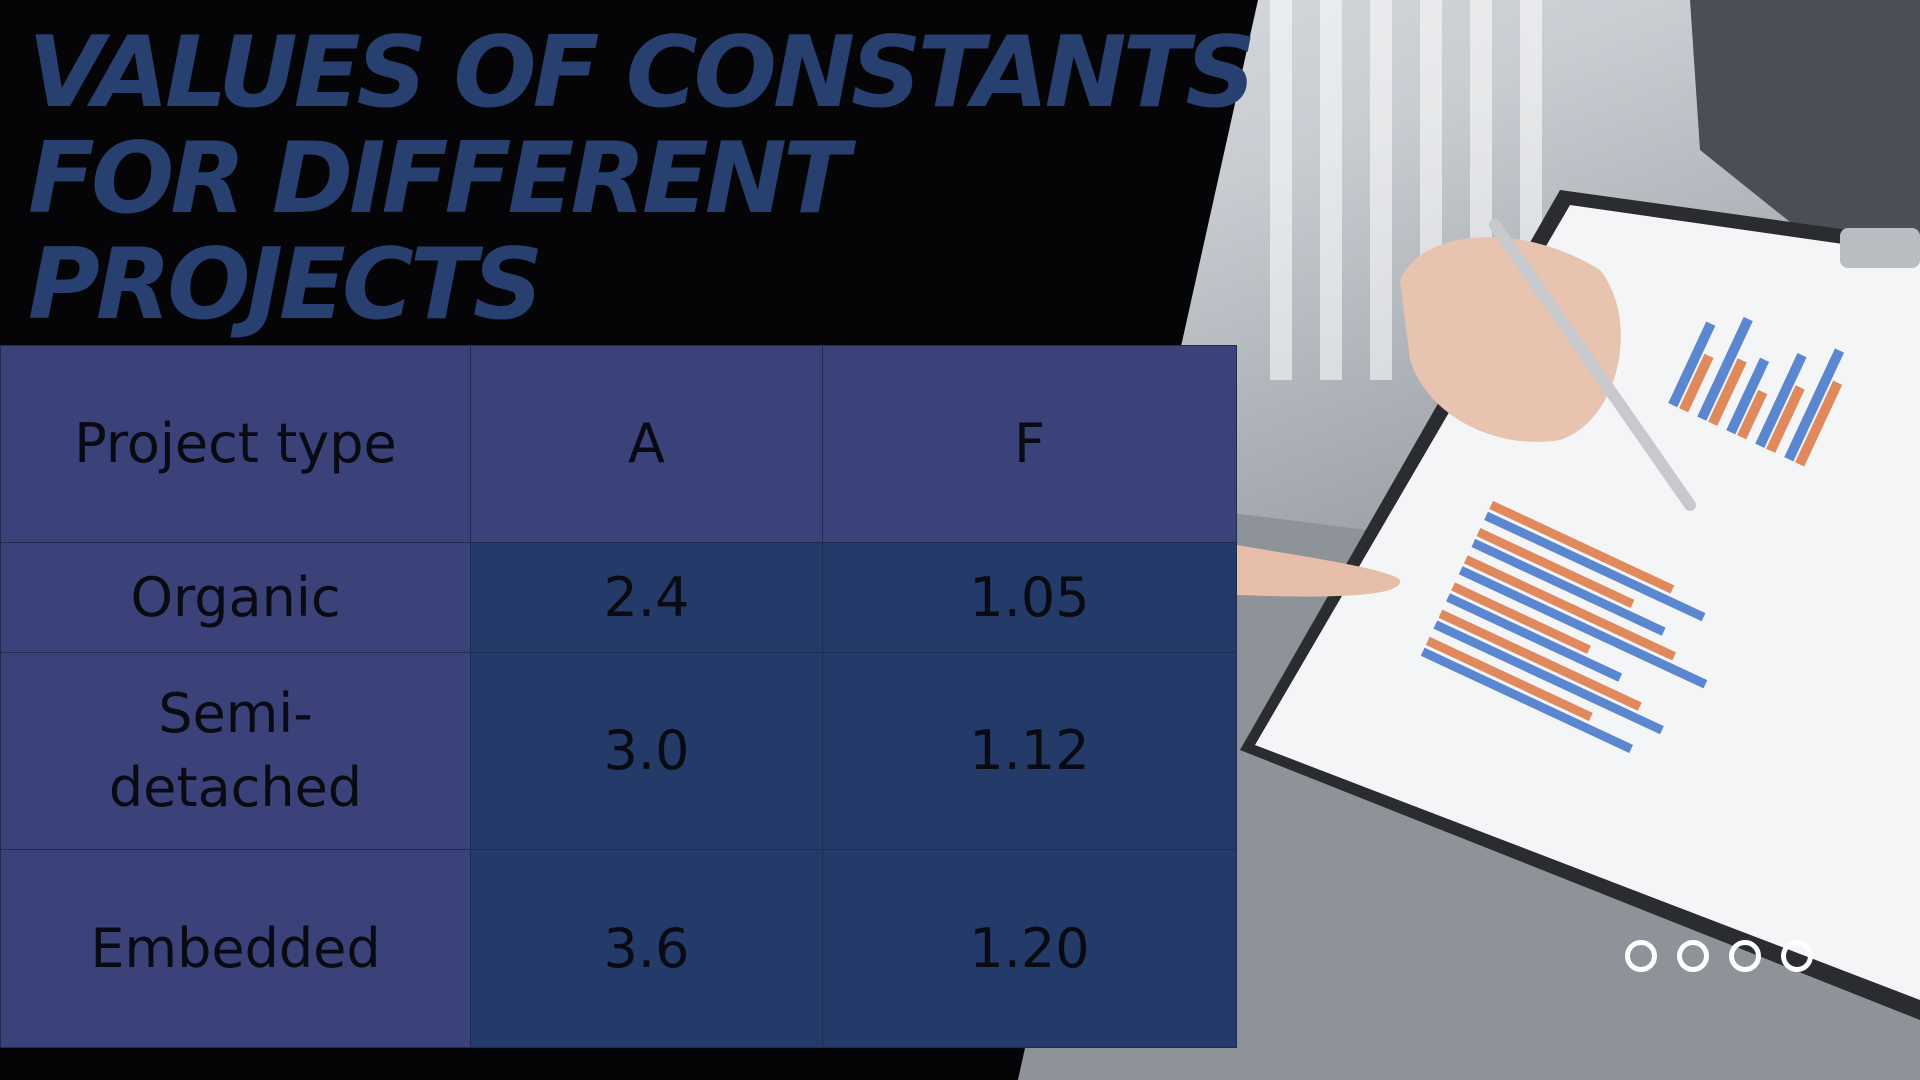 The height and width of the screenshot is (1080, 1920). Describe the element at coordinates (646, 597) in the screenshot. I see `cell-a: 2.4` at that location.